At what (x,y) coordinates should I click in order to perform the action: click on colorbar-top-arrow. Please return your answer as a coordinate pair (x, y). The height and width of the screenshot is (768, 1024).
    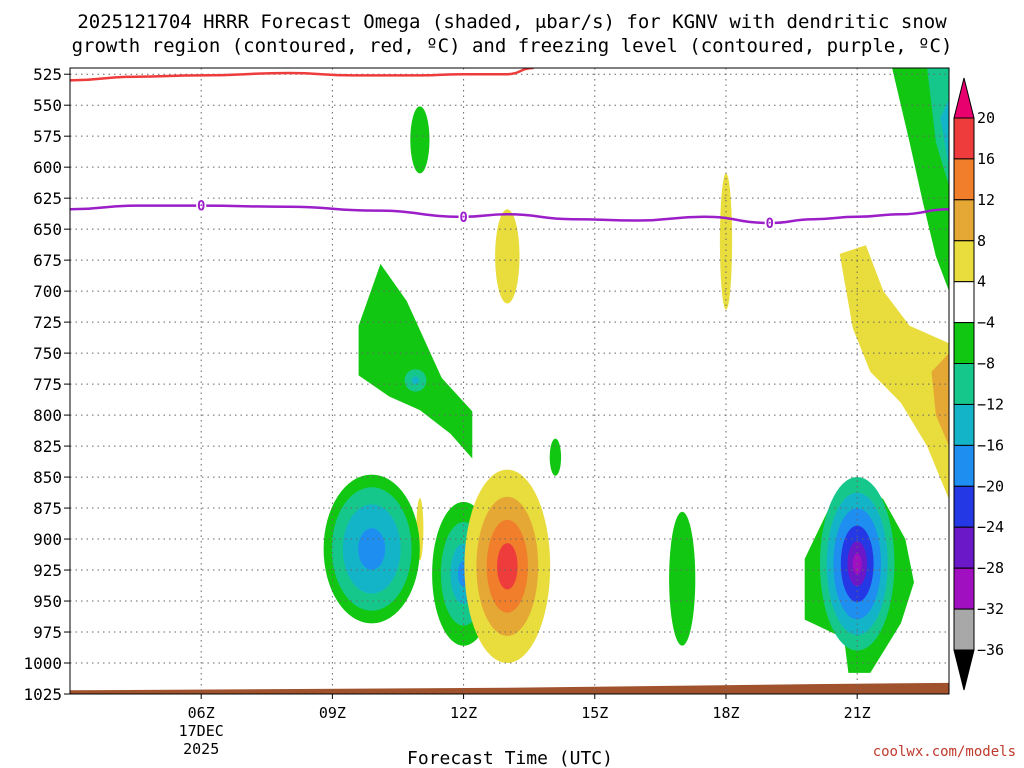
    Looking at the image, I should click on (964, 98).